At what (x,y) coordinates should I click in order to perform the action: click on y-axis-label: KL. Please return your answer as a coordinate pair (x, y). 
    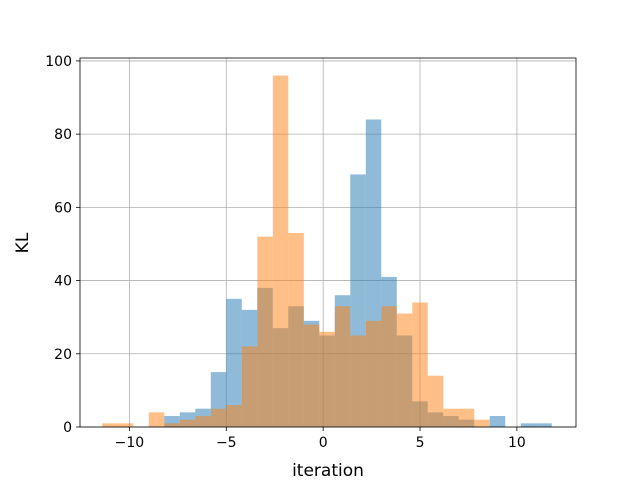
    Looking at the image, I should click on (23, 242).